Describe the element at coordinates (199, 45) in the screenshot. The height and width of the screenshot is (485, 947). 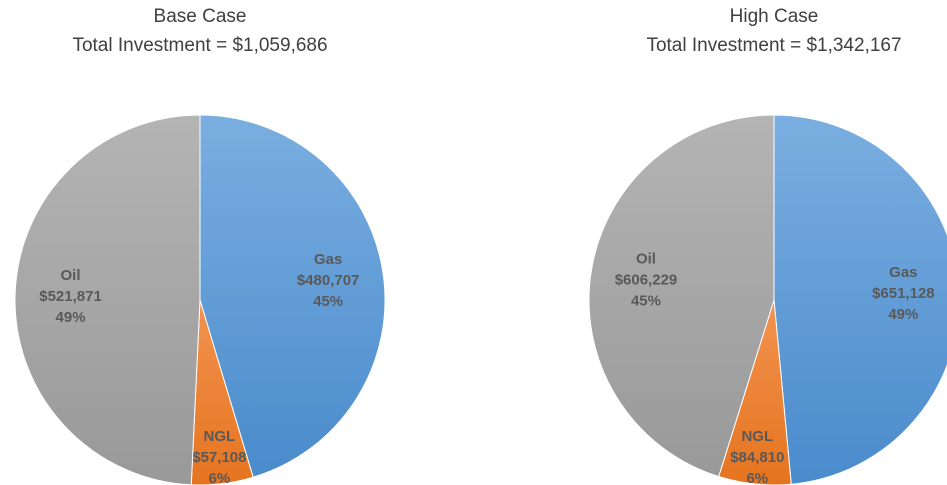
I see `chart-subtitle: Total Investment = $1,059,686` at that location.